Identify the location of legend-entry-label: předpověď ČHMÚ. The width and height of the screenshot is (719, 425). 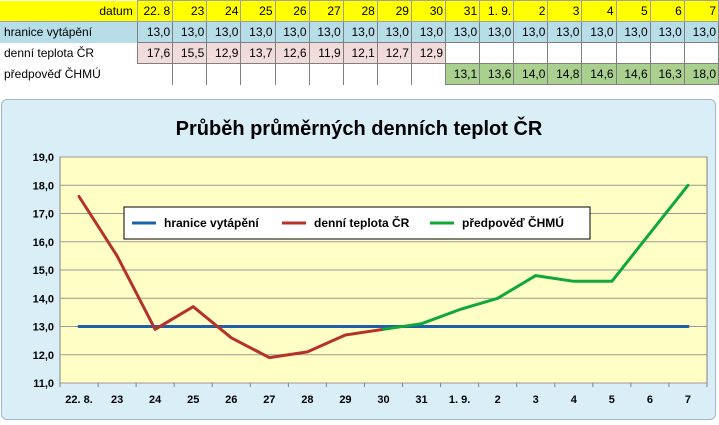
(513, 222).